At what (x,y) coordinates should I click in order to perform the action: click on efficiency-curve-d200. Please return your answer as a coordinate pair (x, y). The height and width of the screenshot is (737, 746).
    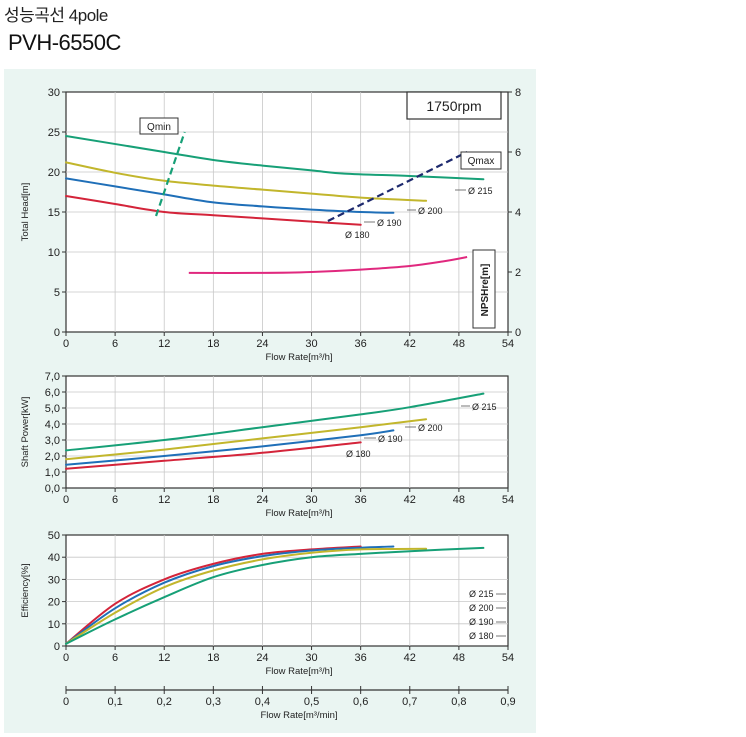
    Looking at the image, I should click on (246, 596).